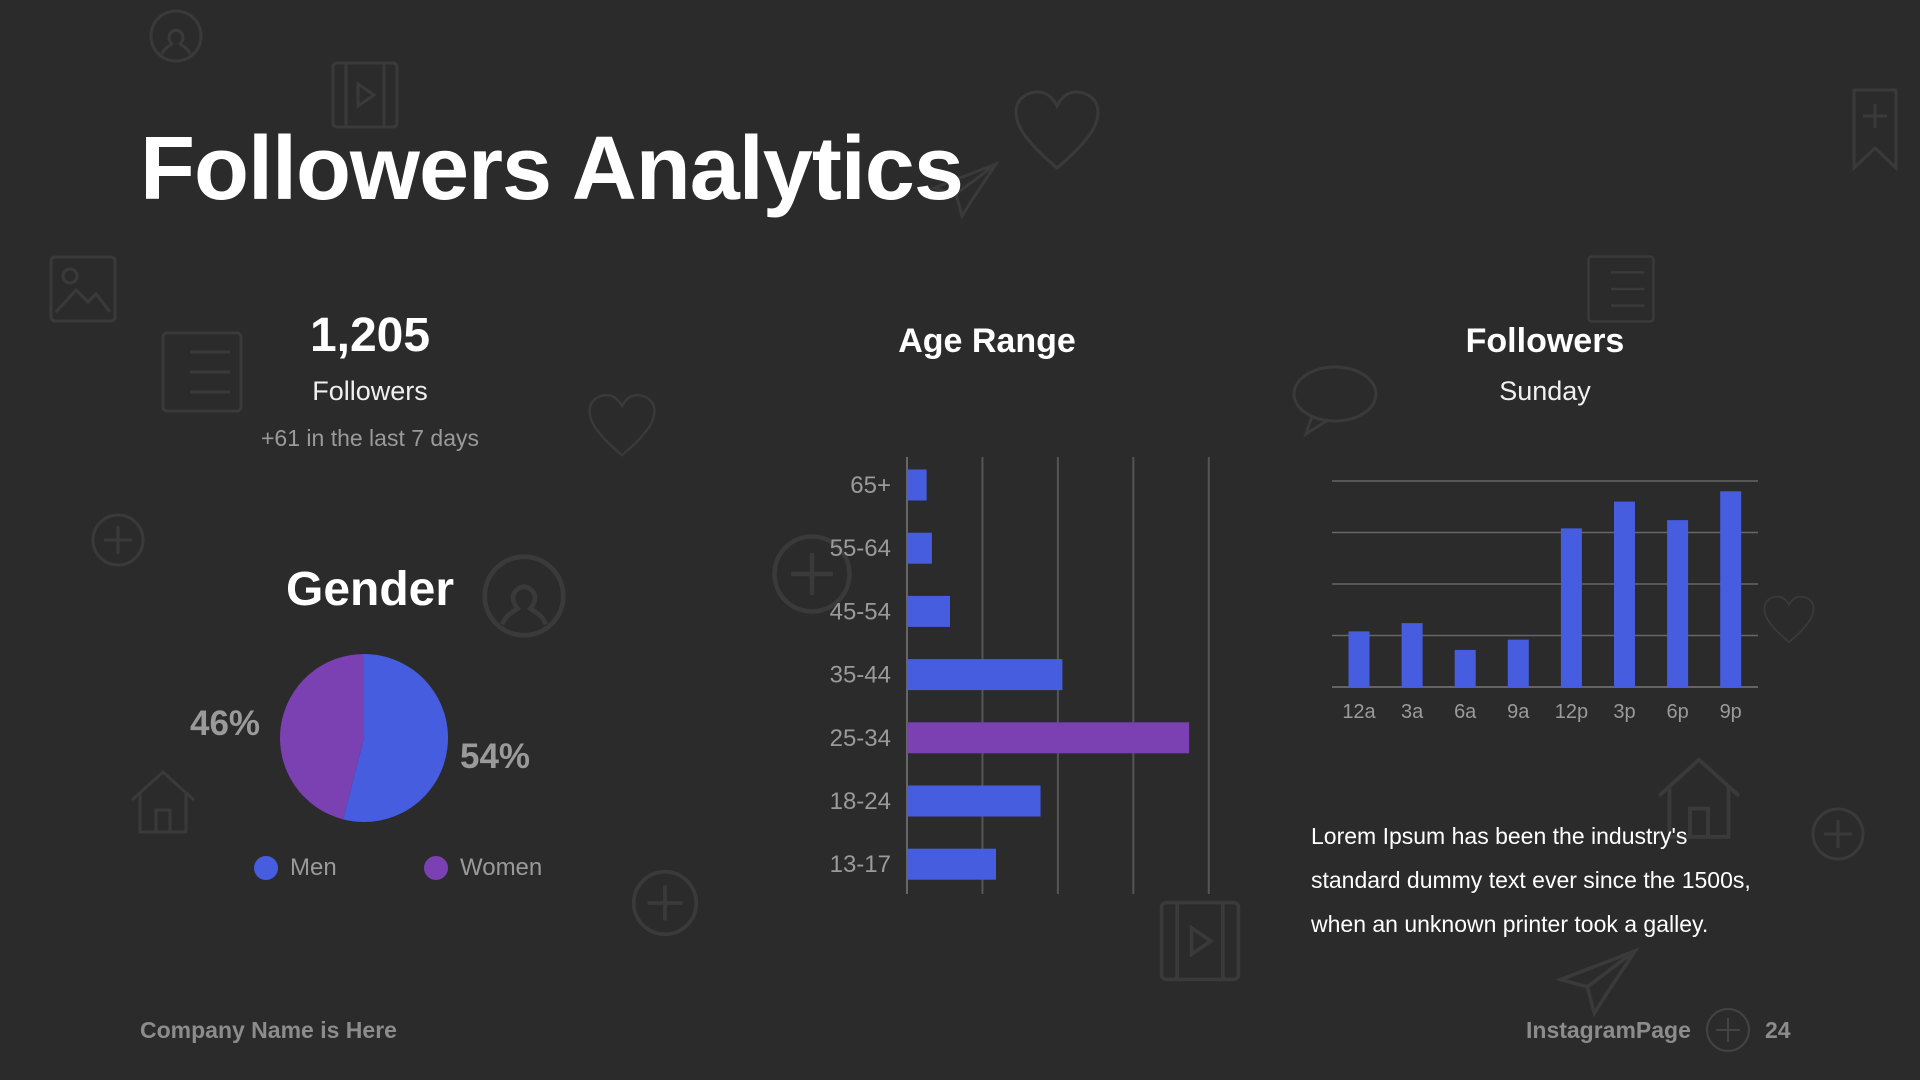  Describe the element at coordinates (1335, 401) in the screenshot. I see `chat-bubble-icon` at that location.